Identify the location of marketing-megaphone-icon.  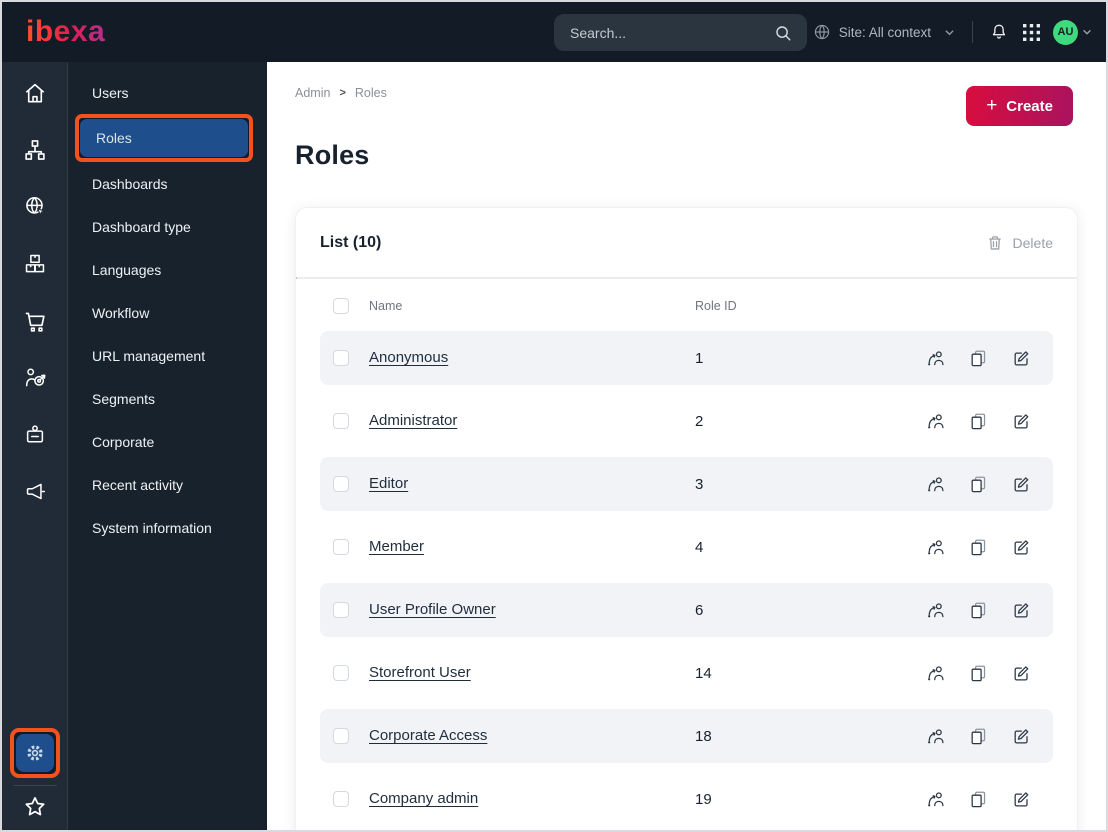
(35, 491).